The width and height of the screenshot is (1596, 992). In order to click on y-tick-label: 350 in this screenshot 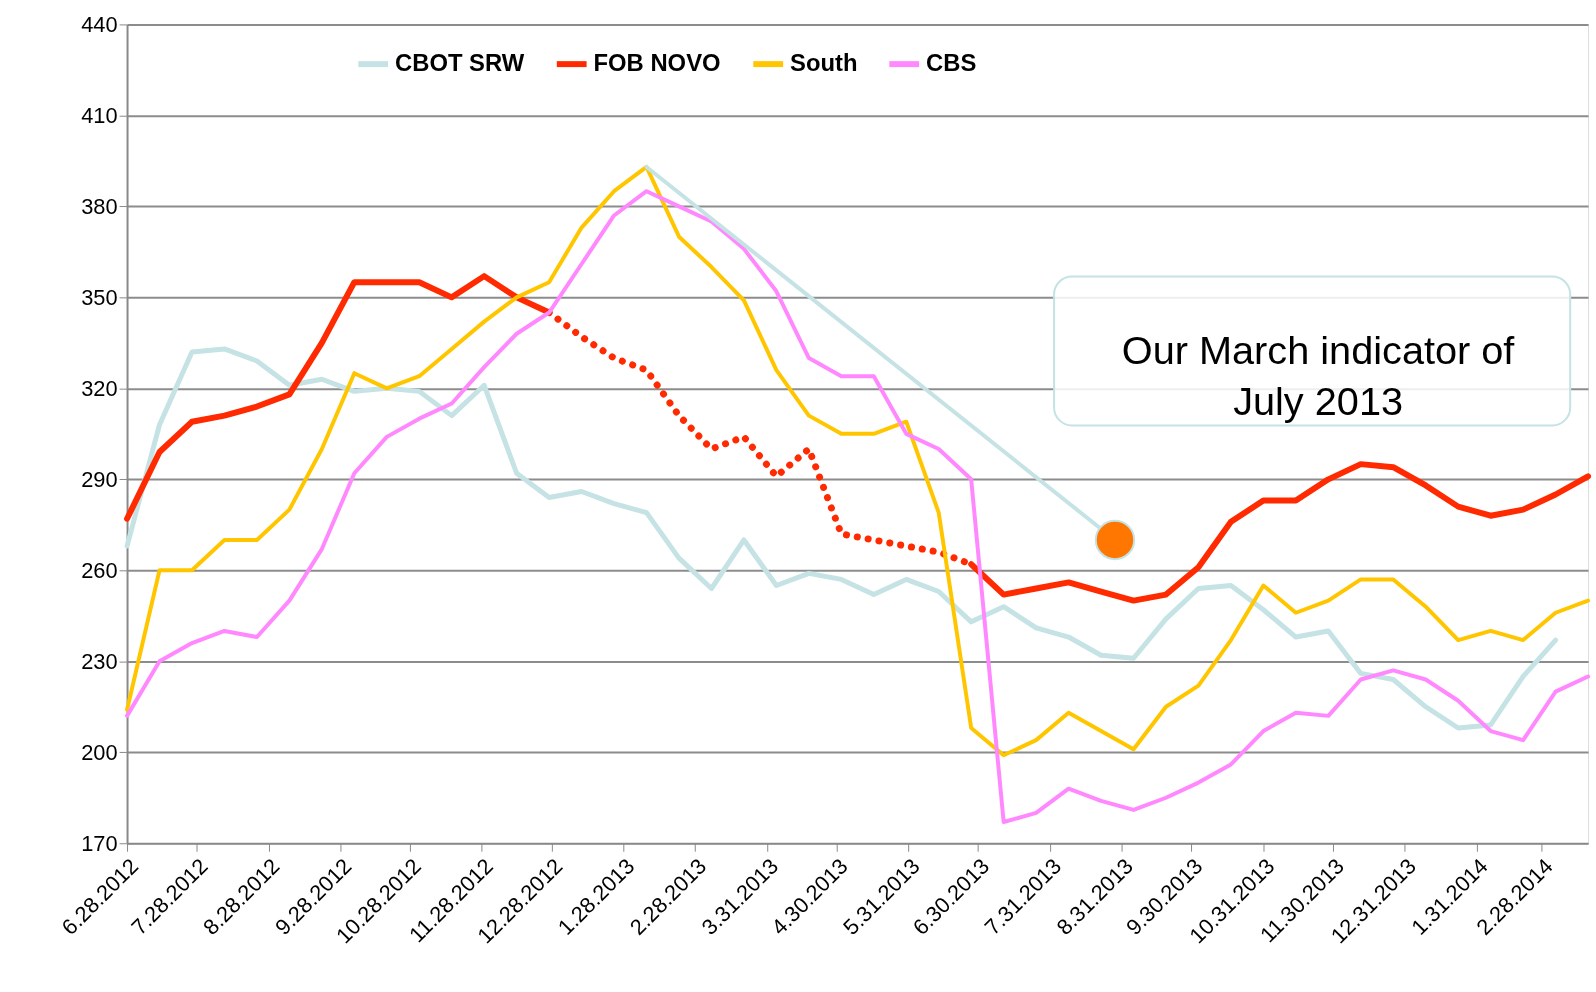, I will do `click(99, 297)`.